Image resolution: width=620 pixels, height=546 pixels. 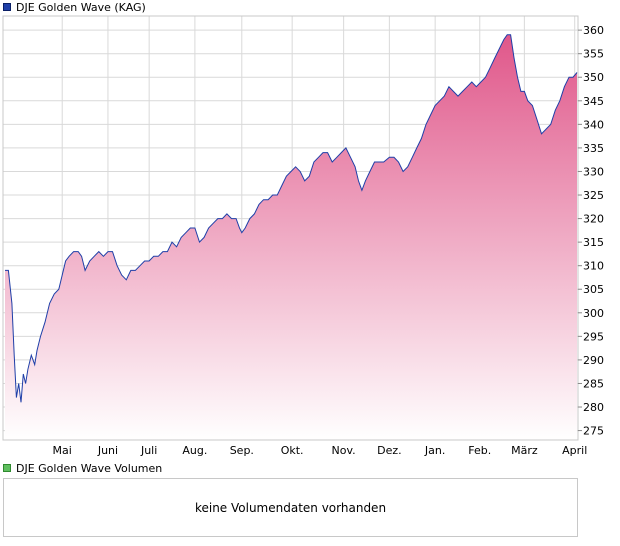 What do you see at coordinates (593, 54) in the screenshot?
I see `y-tick-label: 355` at bounding box center [593, 54].